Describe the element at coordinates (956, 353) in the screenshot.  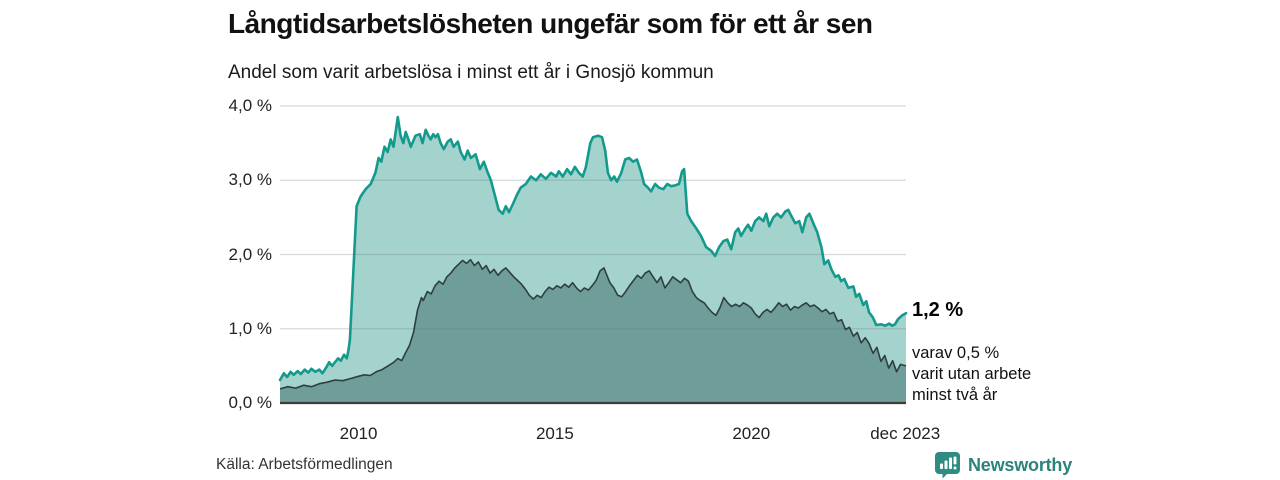
I see `sub-annotation-line: varav 0,5 %` at that location.